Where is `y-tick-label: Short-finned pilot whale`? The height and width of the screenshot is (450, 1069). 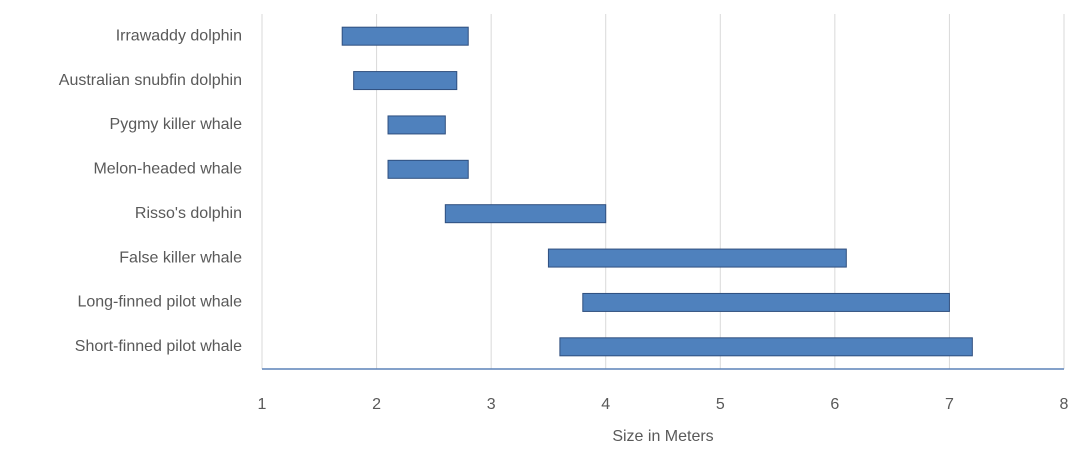 y-tick-label: Short-finned pilot whale is located at coordinates (158, 346).